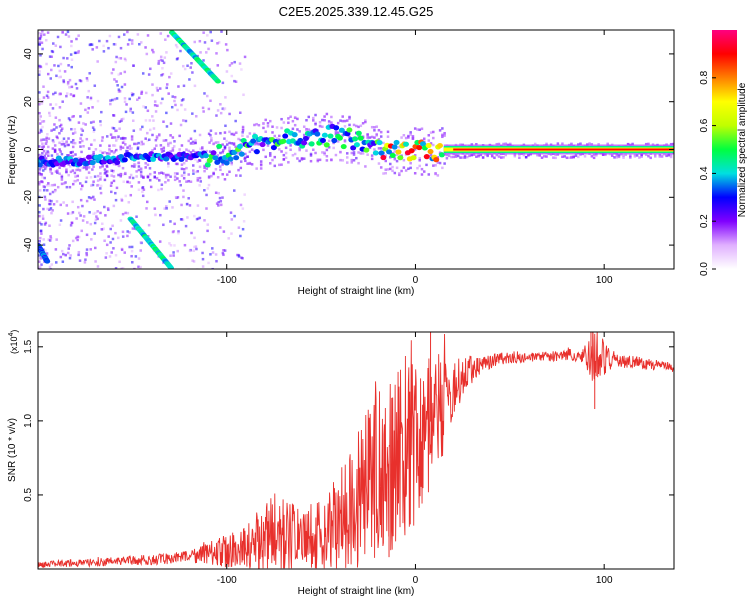 This screenshot has width=750, height=600. Describe the element at coordinates (170, 267) in the screenshot. I see `diagonal-trace-cell` at that location.